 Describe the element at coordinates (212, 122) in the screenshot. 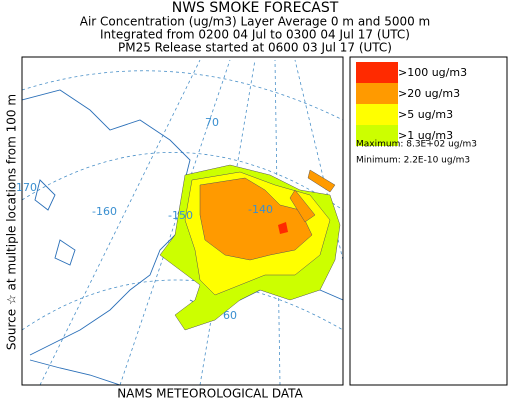

I see `graticule-label: 70` at that location.